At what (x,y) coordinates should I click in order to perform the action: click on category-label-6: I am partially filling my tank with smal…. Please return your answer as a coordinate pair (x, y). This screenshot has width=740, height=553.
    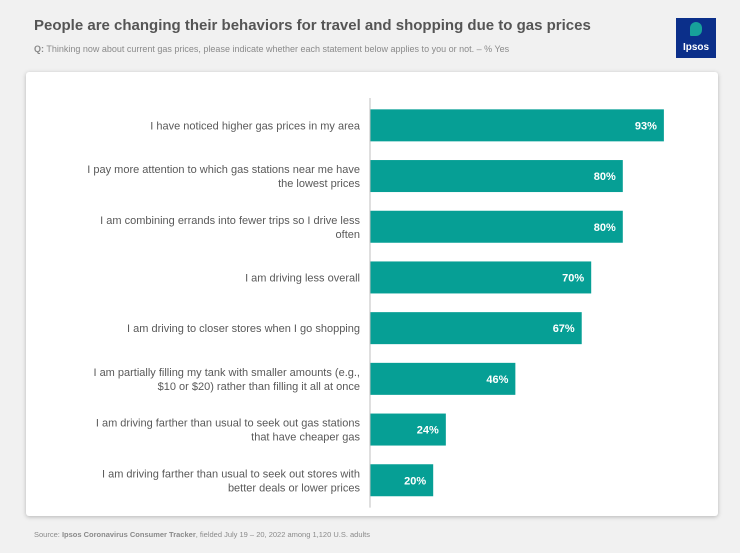
    Looking at the image, I should click on (226, 380).